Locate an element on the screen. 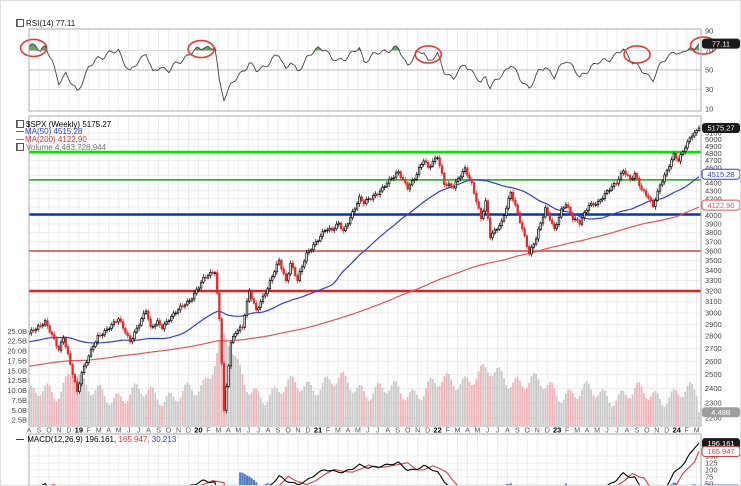 Image resolution: width=741 pixels, height=486 pixels. svg-text: 2700 is located at coordinates (713, 348).